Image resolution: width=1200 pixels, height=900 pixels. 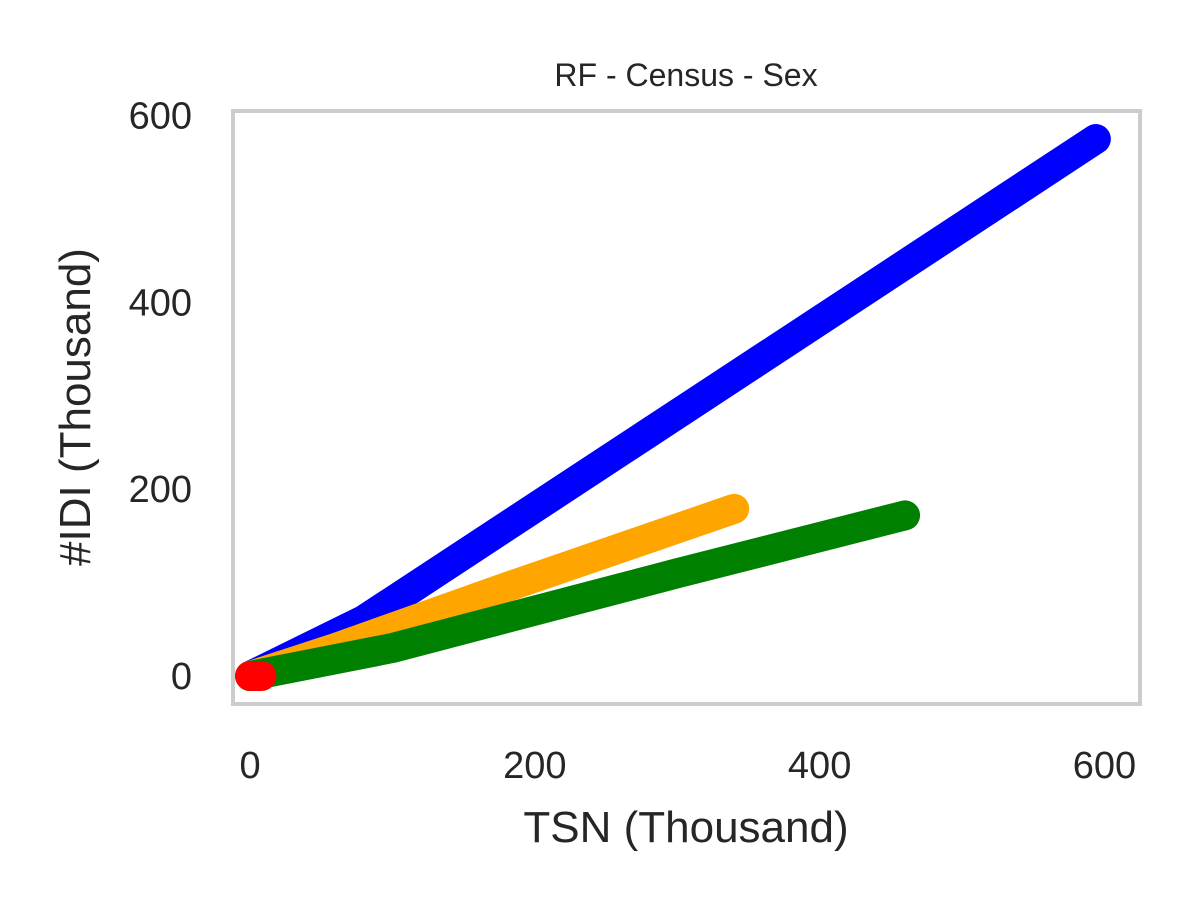 What do you see at coordinates (75, 407) in the screenshot?
I see `y-axis-label: #IDI (Thousand)` at bounding box center [75, 407].